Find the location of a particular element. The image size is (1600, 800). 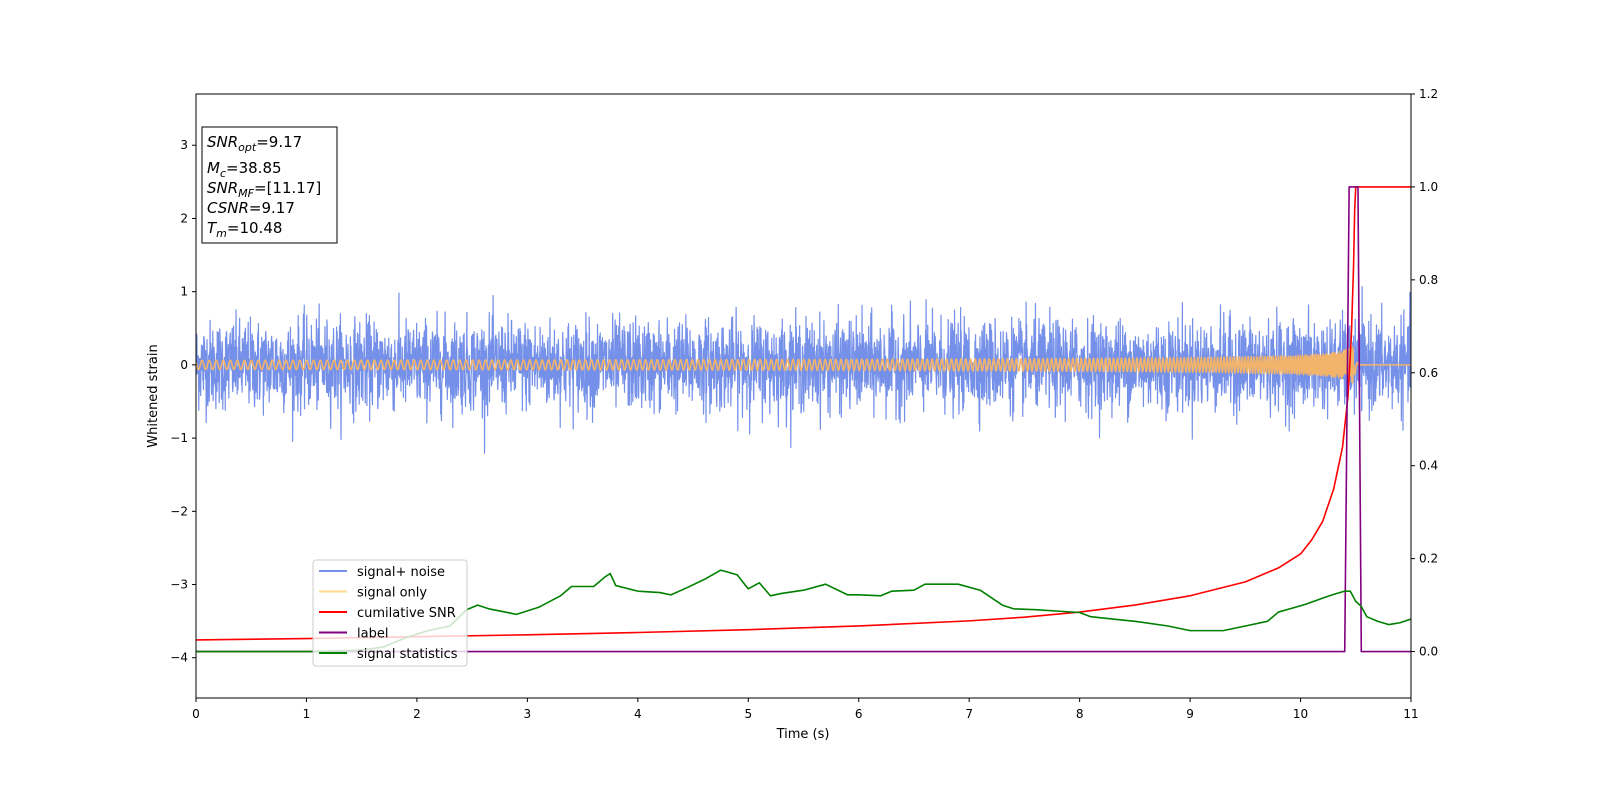

legend-label: signal only is located at coordinates (392, 593).